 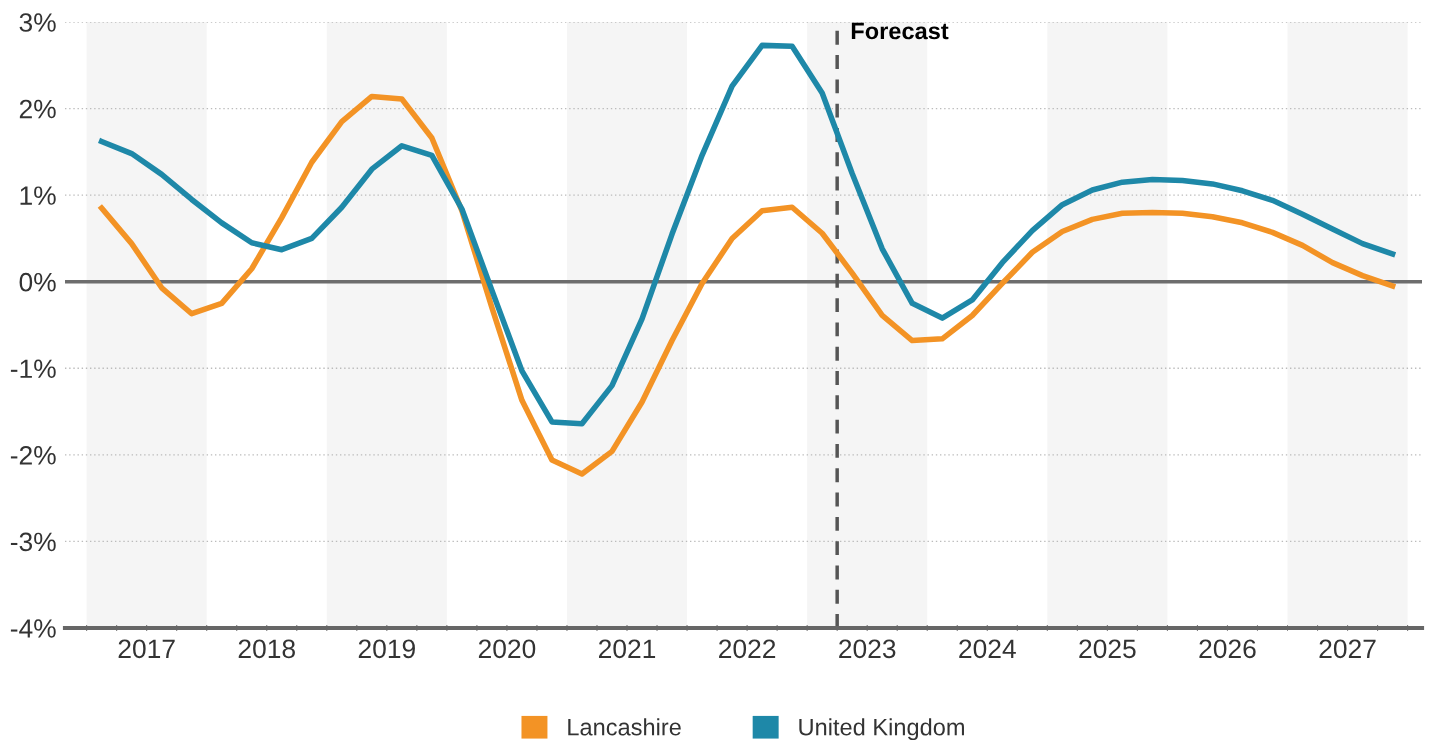 What do you see at coordinates (507, 649) in the screenshot?
I see `x-tick-label: 2020` at bounding box center [507, 649].